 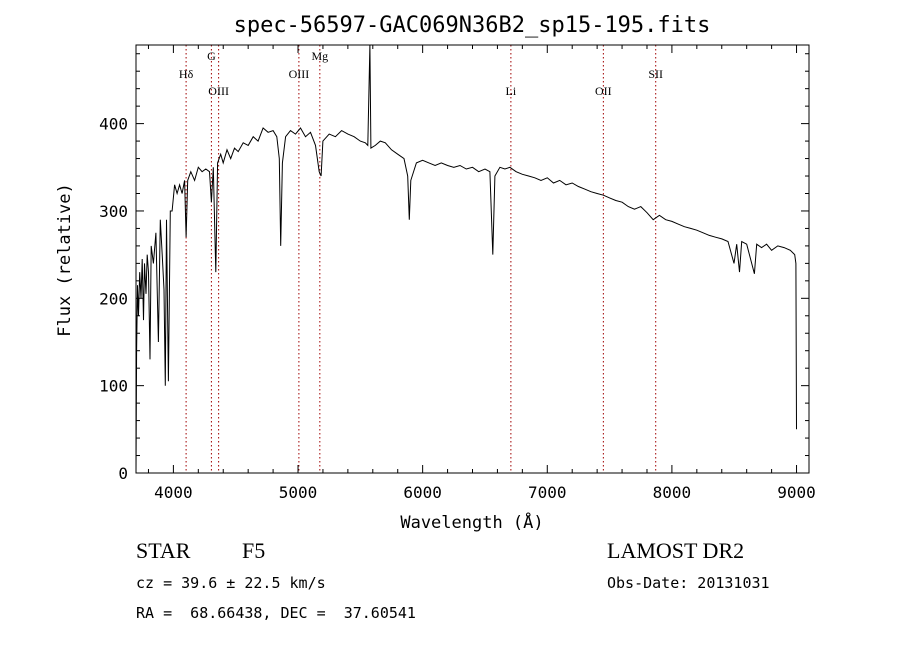 I want to click on spectral-line-label: Mg, so click(x=319, y=56).